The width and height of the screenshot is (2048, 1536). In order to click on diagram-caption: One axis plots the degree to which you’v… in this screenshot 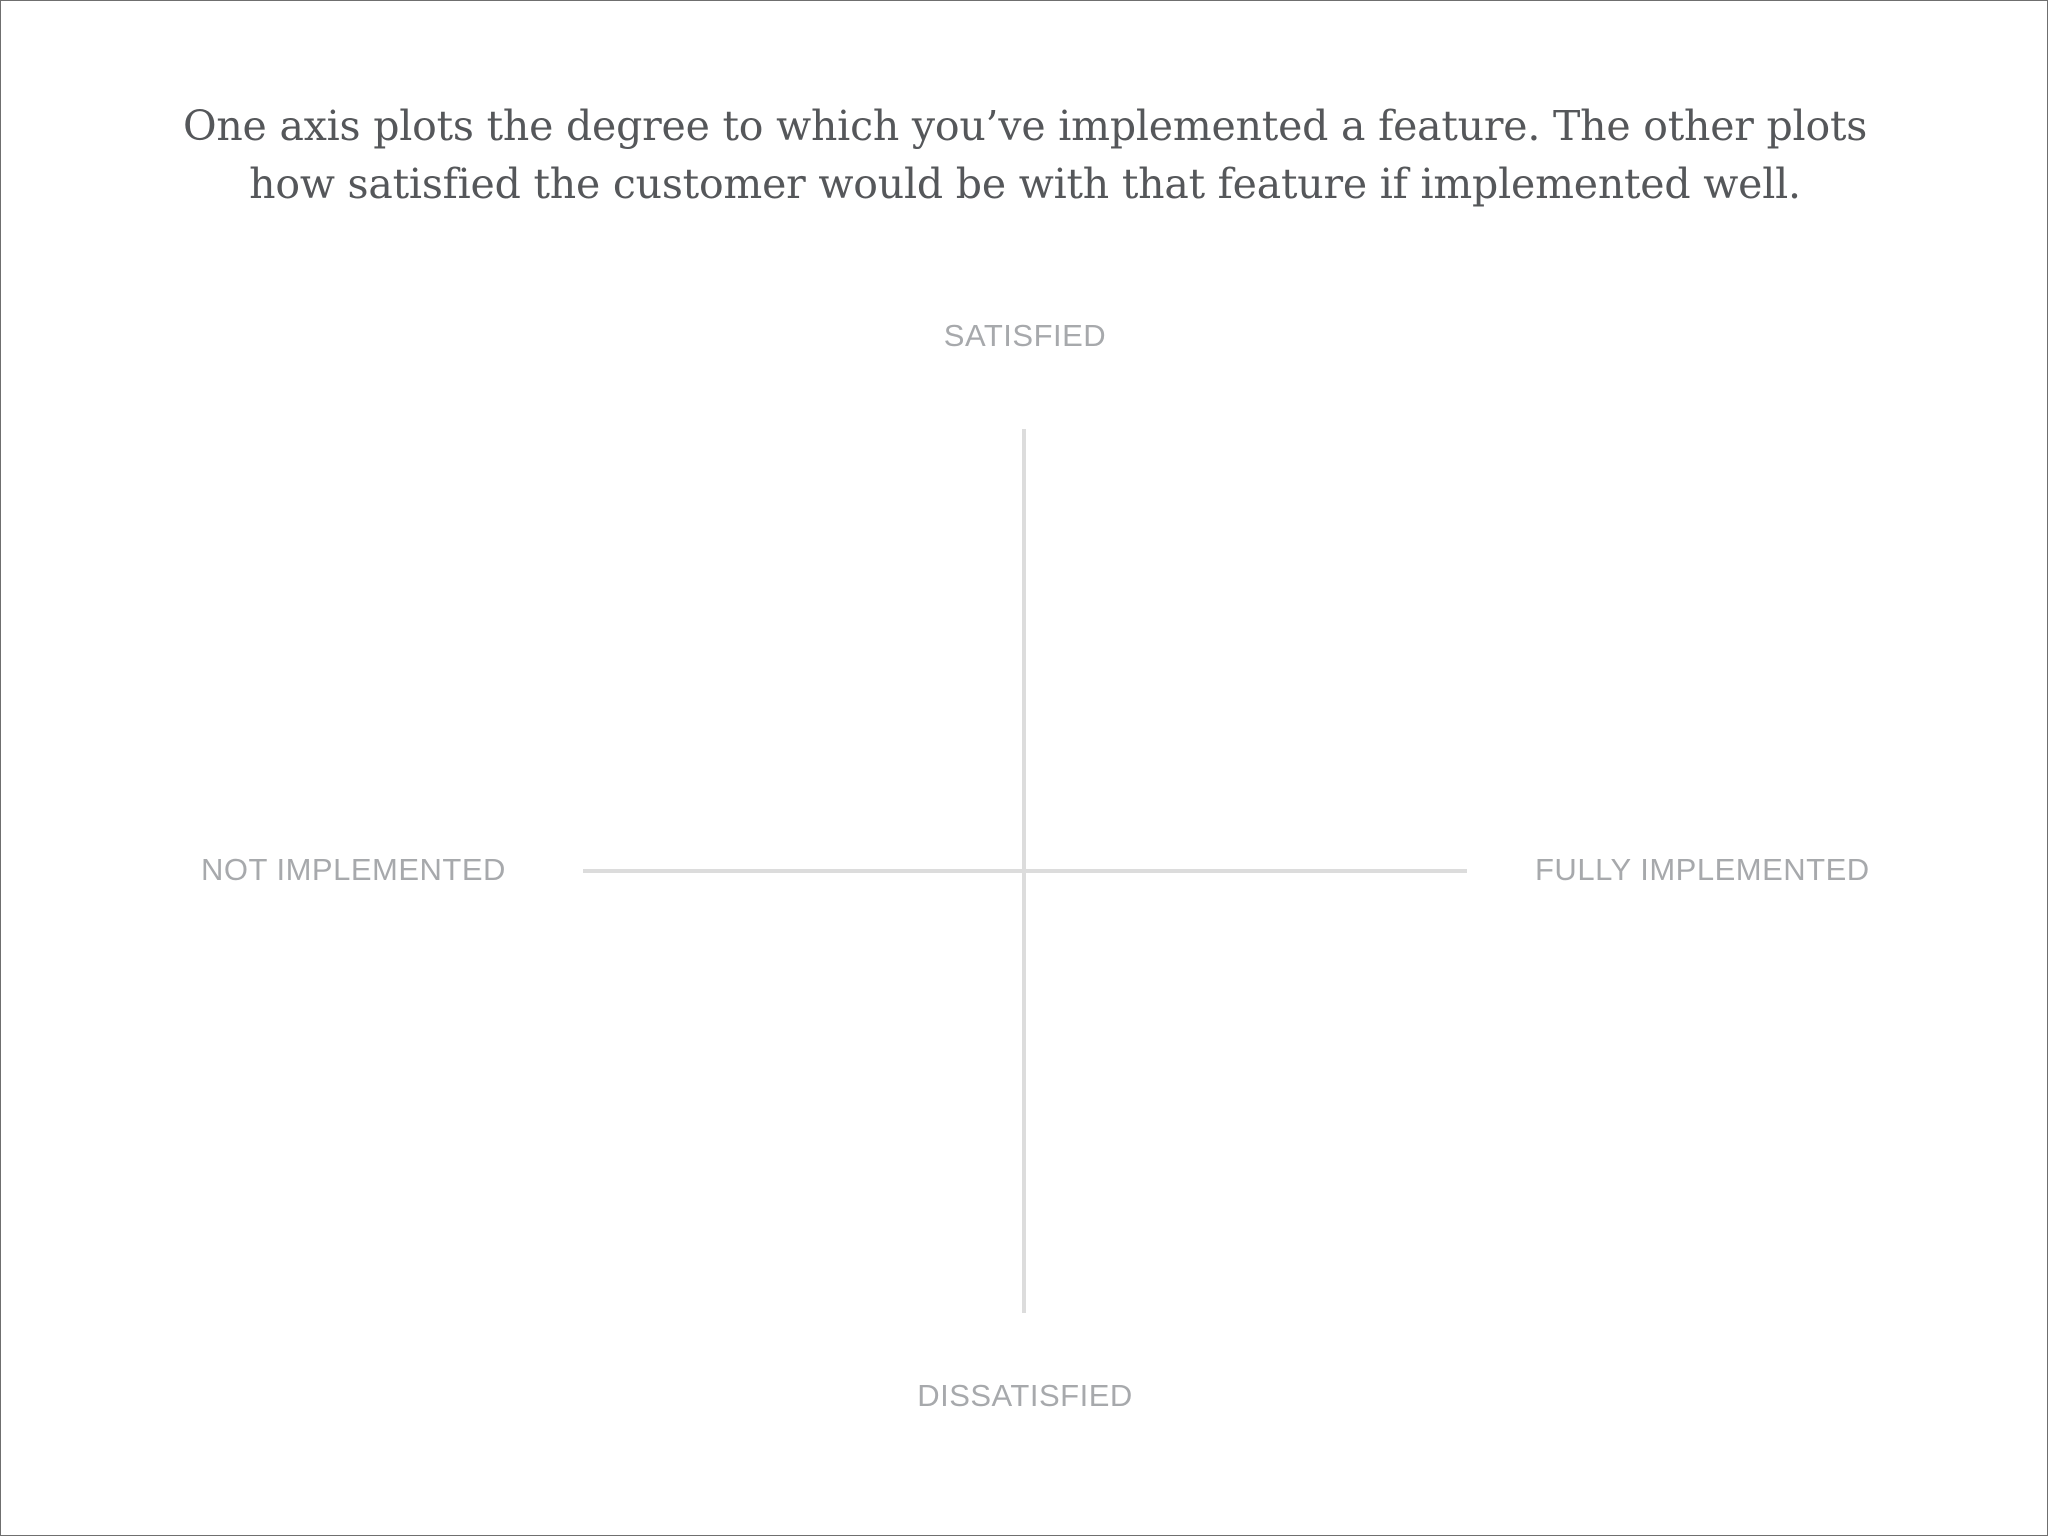, I will do `click(1024, 155)`.